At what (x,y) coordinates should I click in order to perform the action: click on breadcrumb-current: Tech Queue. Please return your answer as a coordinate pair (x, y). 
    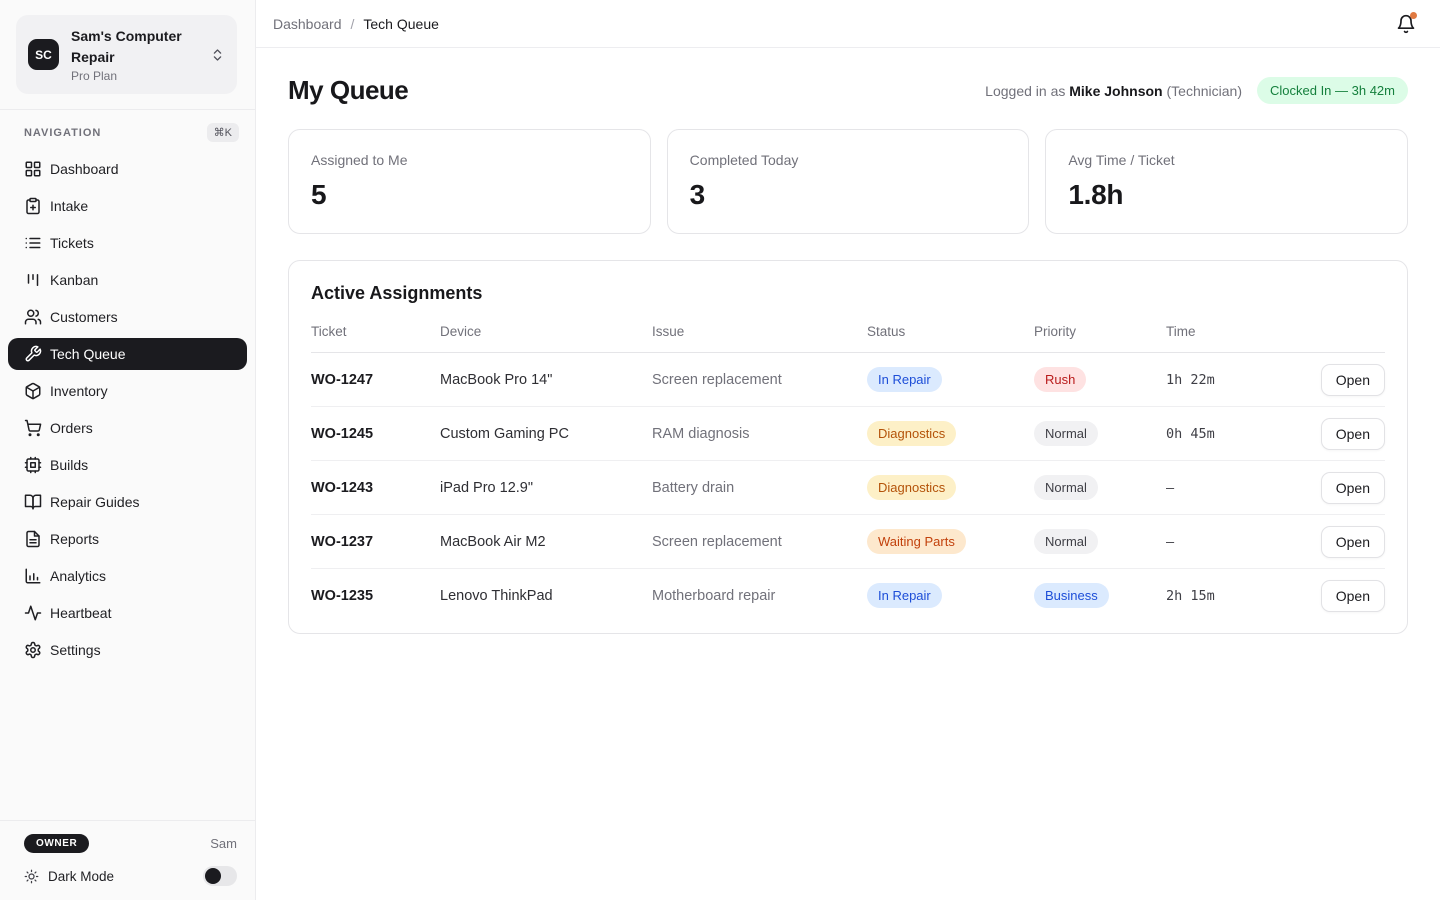
    Looking at the image, I should click on (401, 23).